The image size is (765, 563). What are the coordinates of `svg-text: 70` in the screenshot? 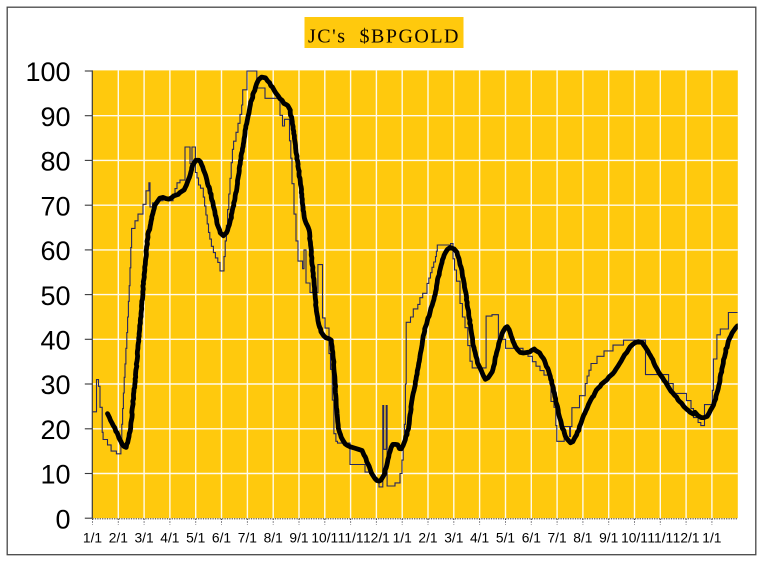 It's located at (55, 206).